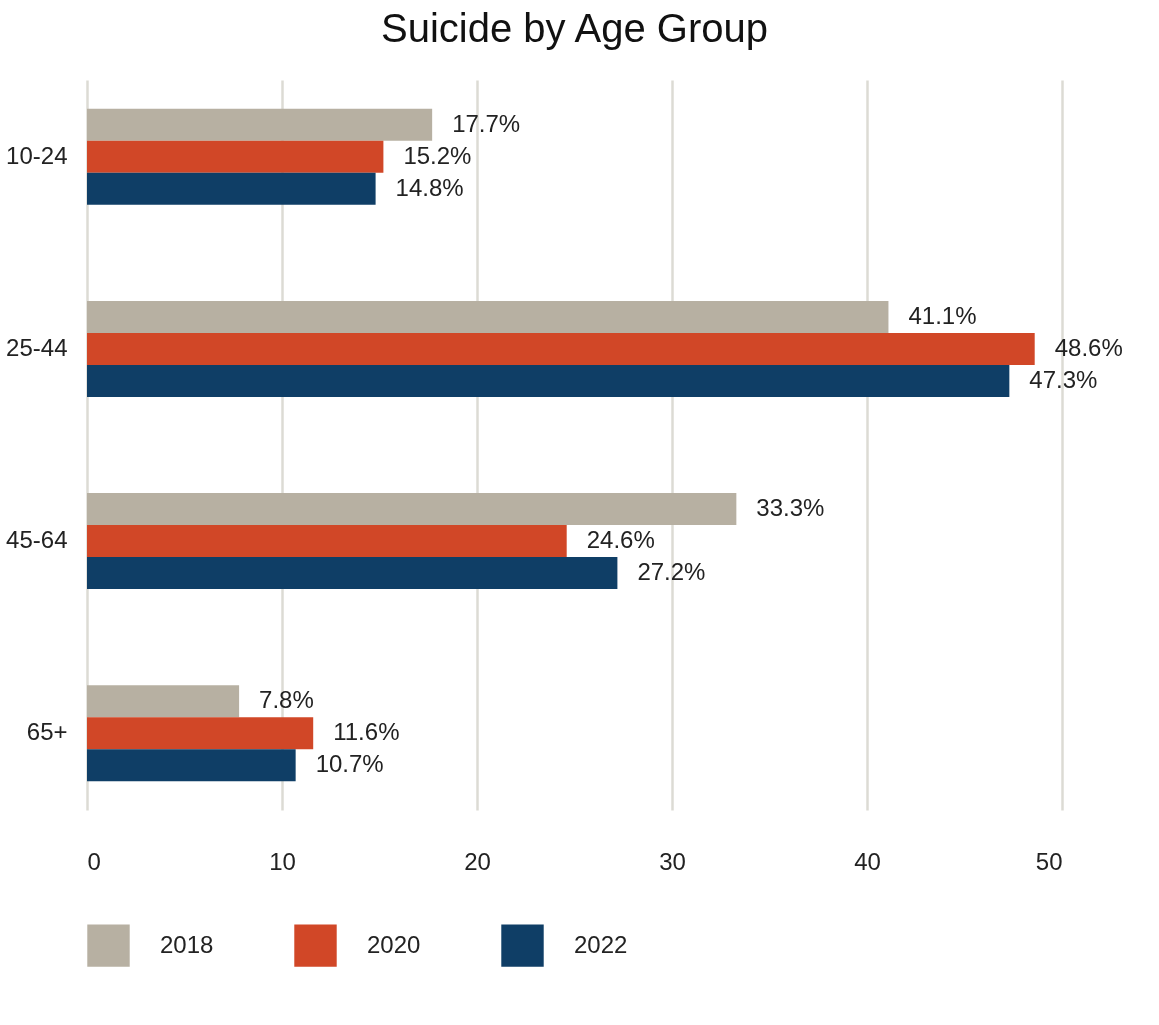 The width and height of the screenshot is (1159, 1025). I want to click on x-tick-label: 20, so click(477, 861).